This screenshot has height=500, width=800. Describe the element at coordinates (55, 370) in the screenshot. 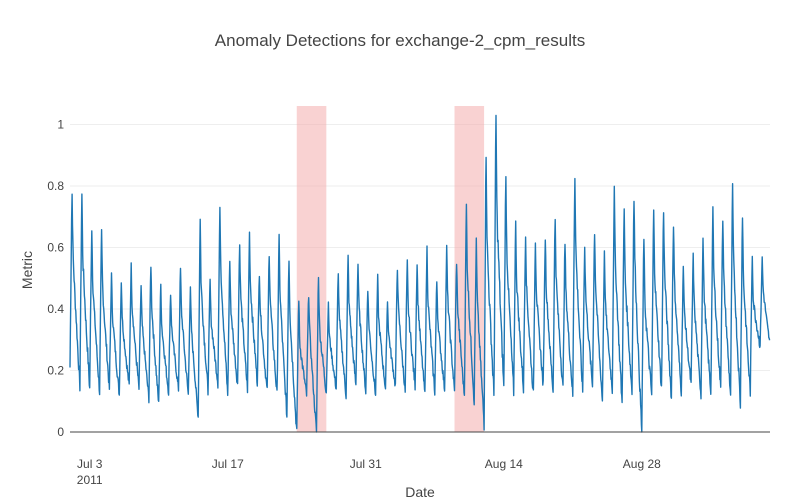

I see `y-tick-label: 0.2` at that location.